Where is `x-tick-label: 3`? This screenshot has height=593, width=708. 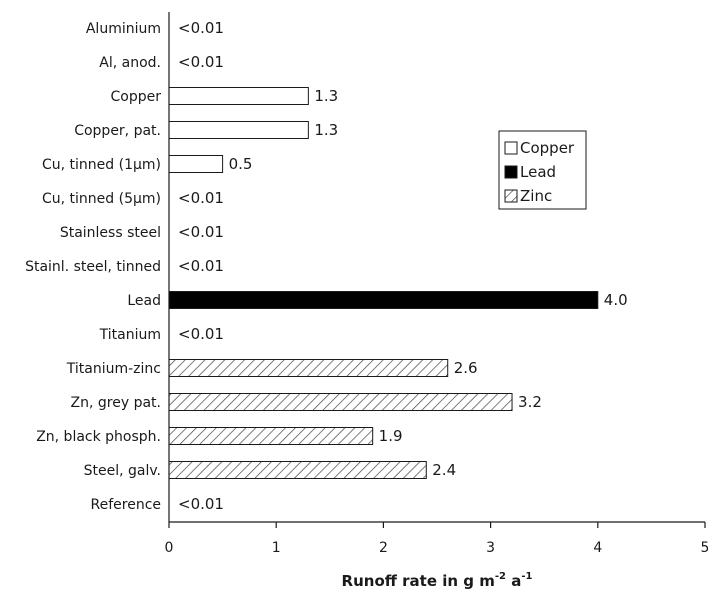 x-tick-label: 3 is located at coordinates (490, 548).